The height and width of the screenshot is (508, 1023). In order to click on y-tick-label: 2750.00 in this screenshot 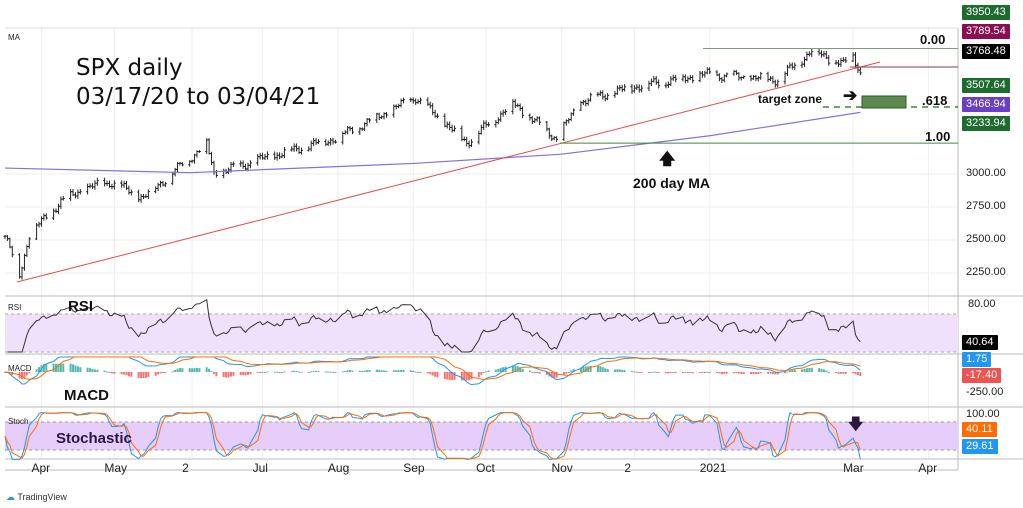, I will do `click(986, 206)`.